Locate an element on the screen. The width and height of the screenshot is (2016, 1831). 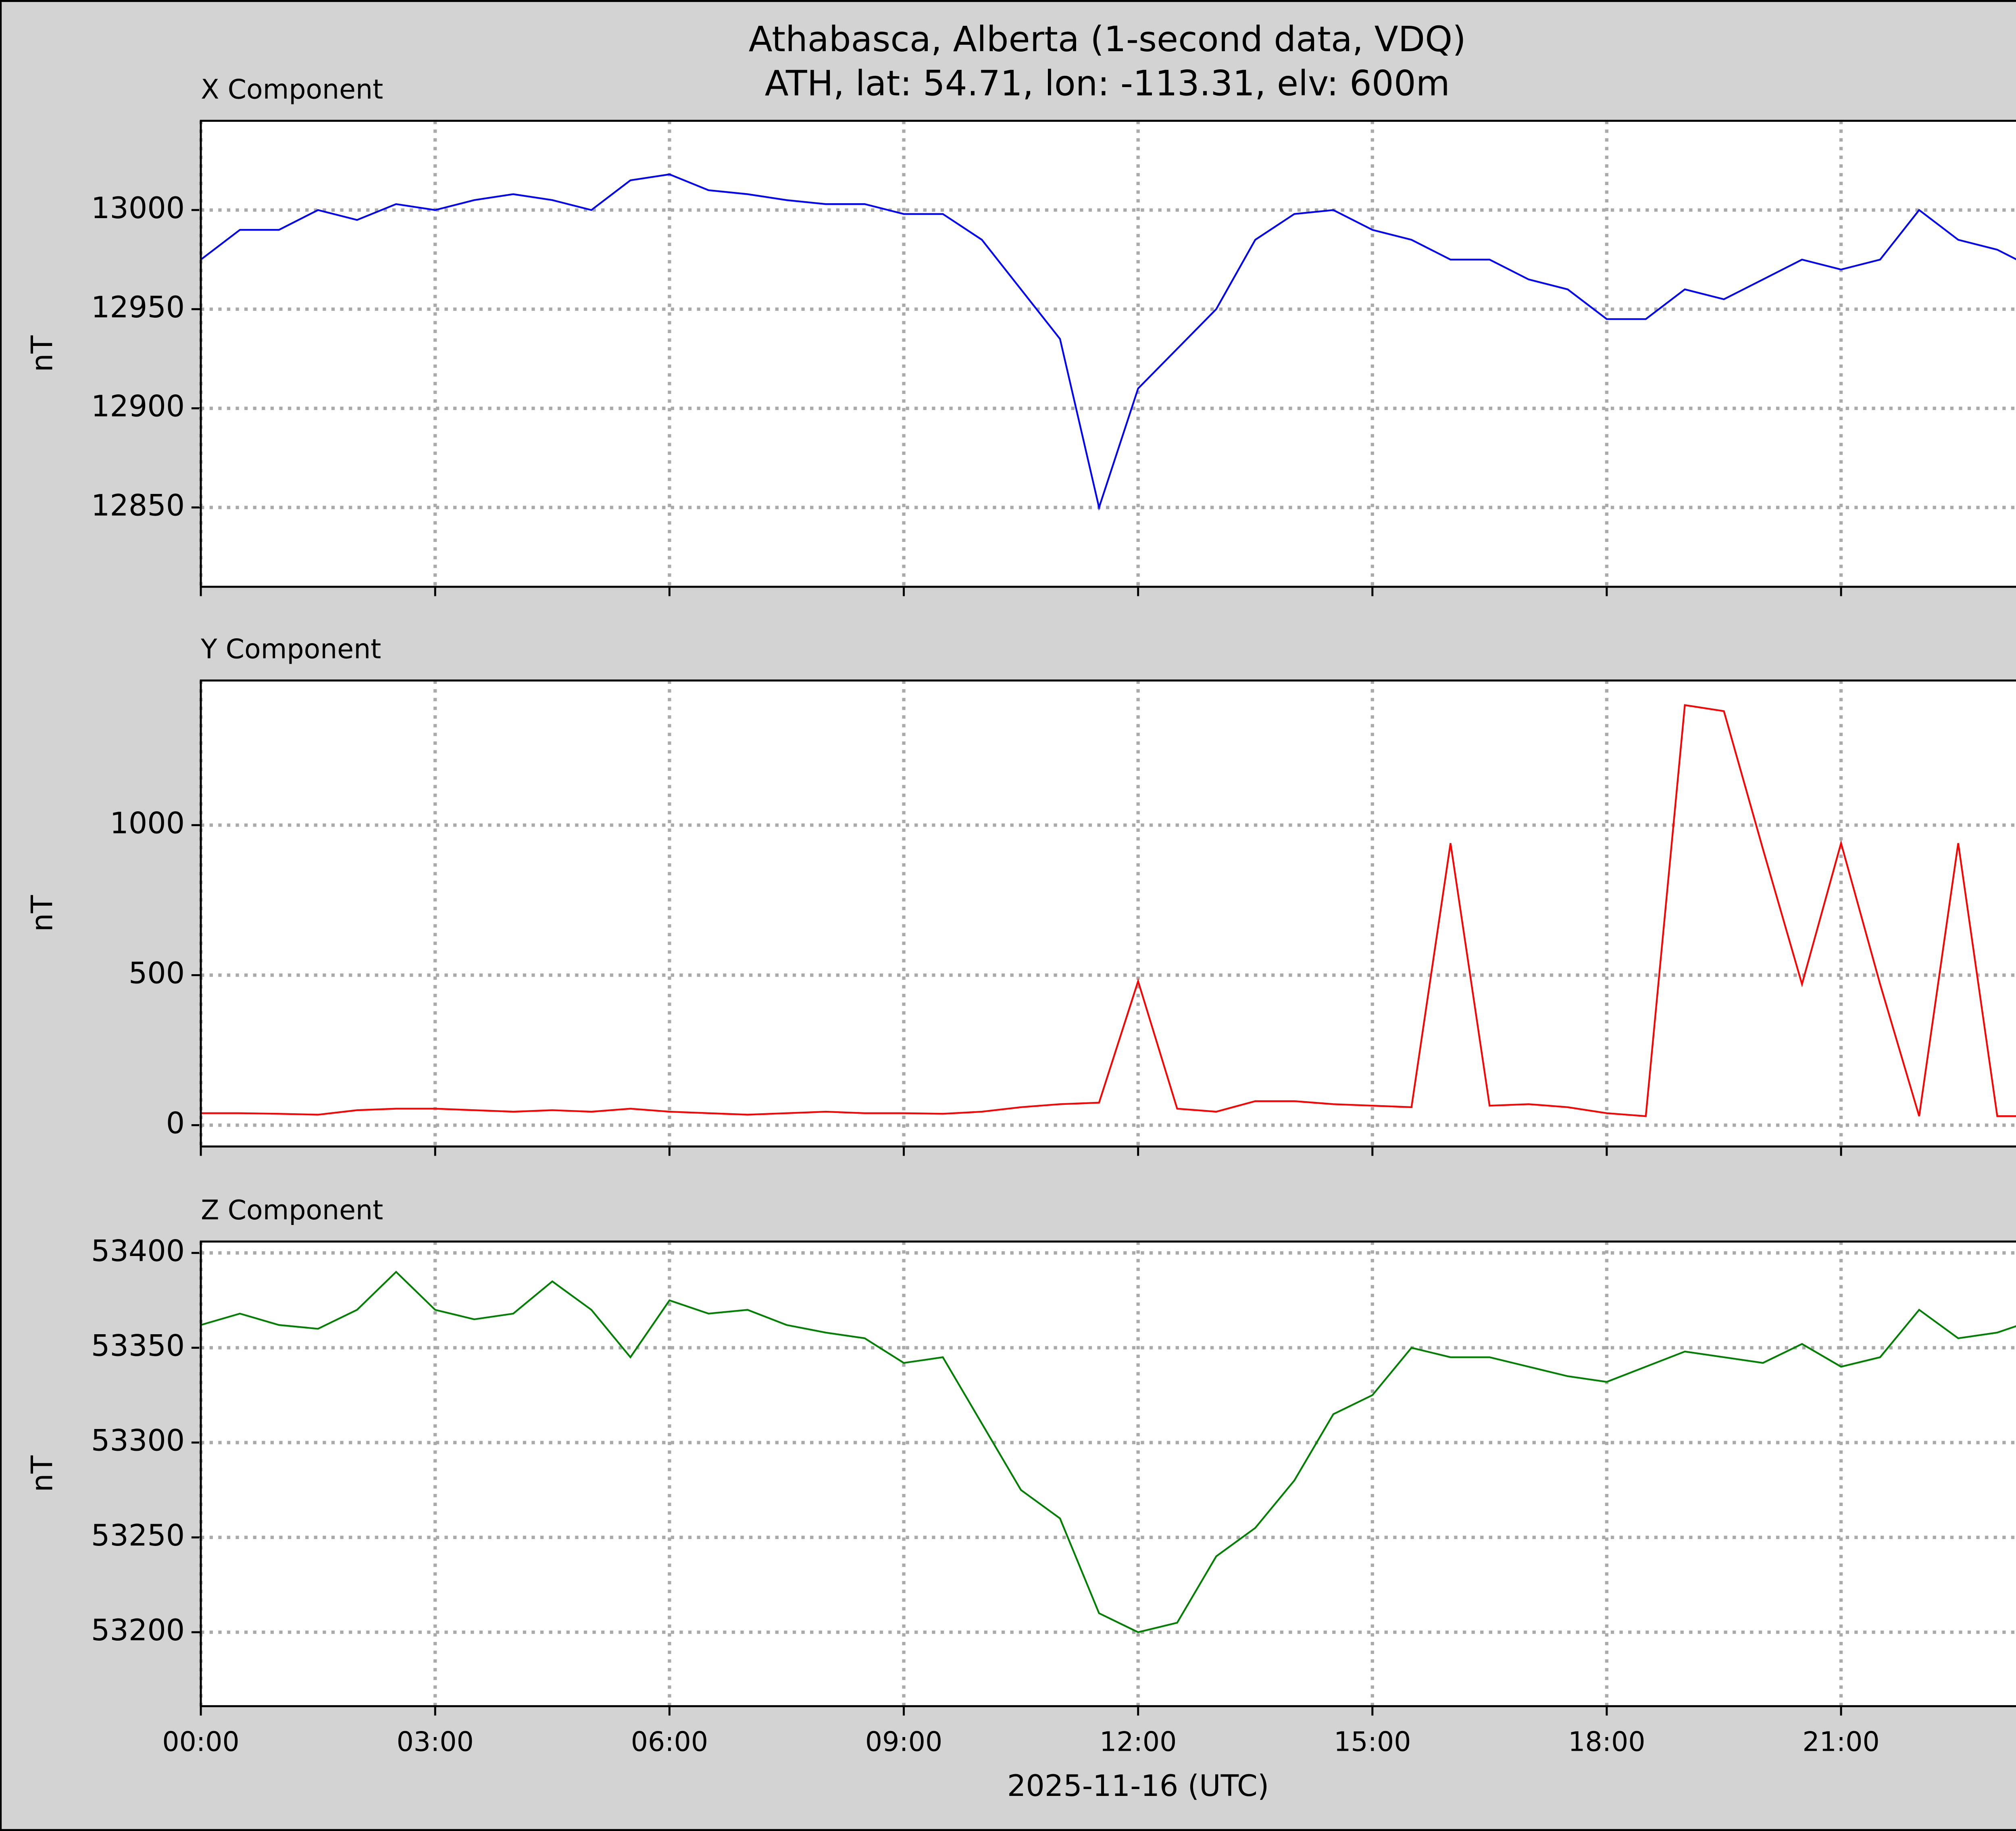
y-tick-label: 53200 is located at coordinates (138, 1630).